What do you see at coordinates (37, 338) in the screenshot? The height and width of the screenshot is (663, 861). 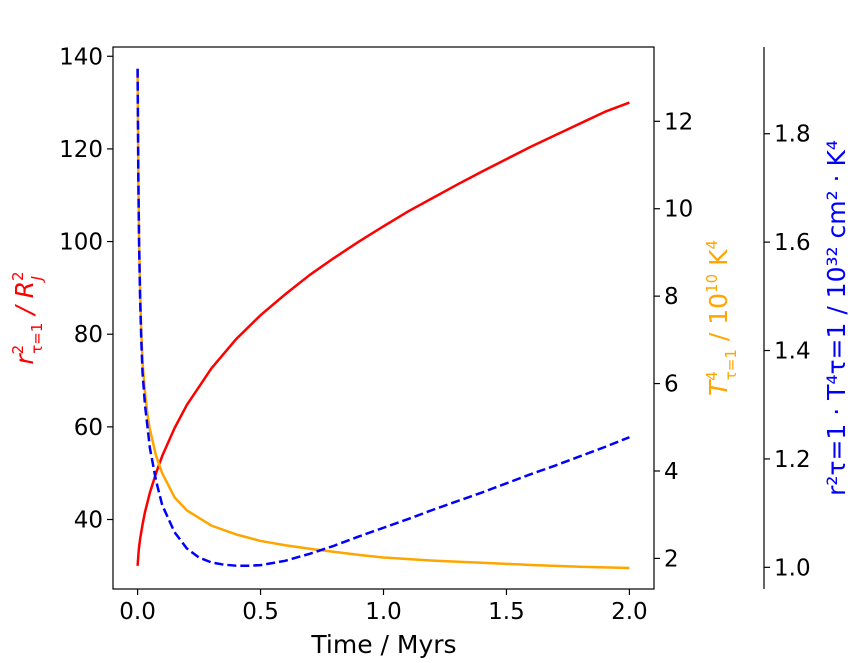 I see `y-axis-label-left-sub: τ=1` at bounding box center [37, 338].